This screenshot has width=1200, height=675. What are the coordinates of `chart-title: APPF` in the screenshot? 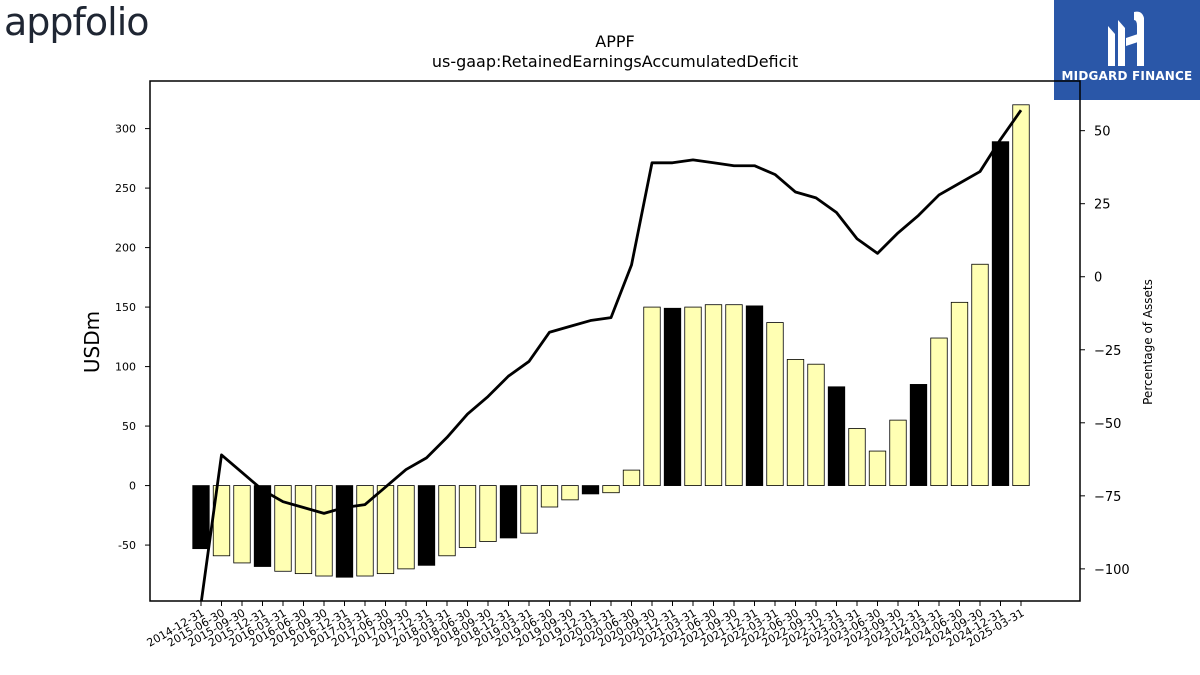 It's located at (615, 41).